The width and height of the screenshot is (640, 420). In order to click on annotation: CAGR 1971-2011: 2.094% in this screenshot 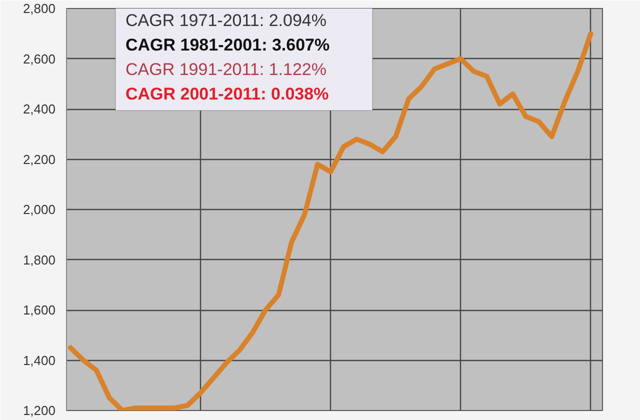, I will do `click(226, 20)`.